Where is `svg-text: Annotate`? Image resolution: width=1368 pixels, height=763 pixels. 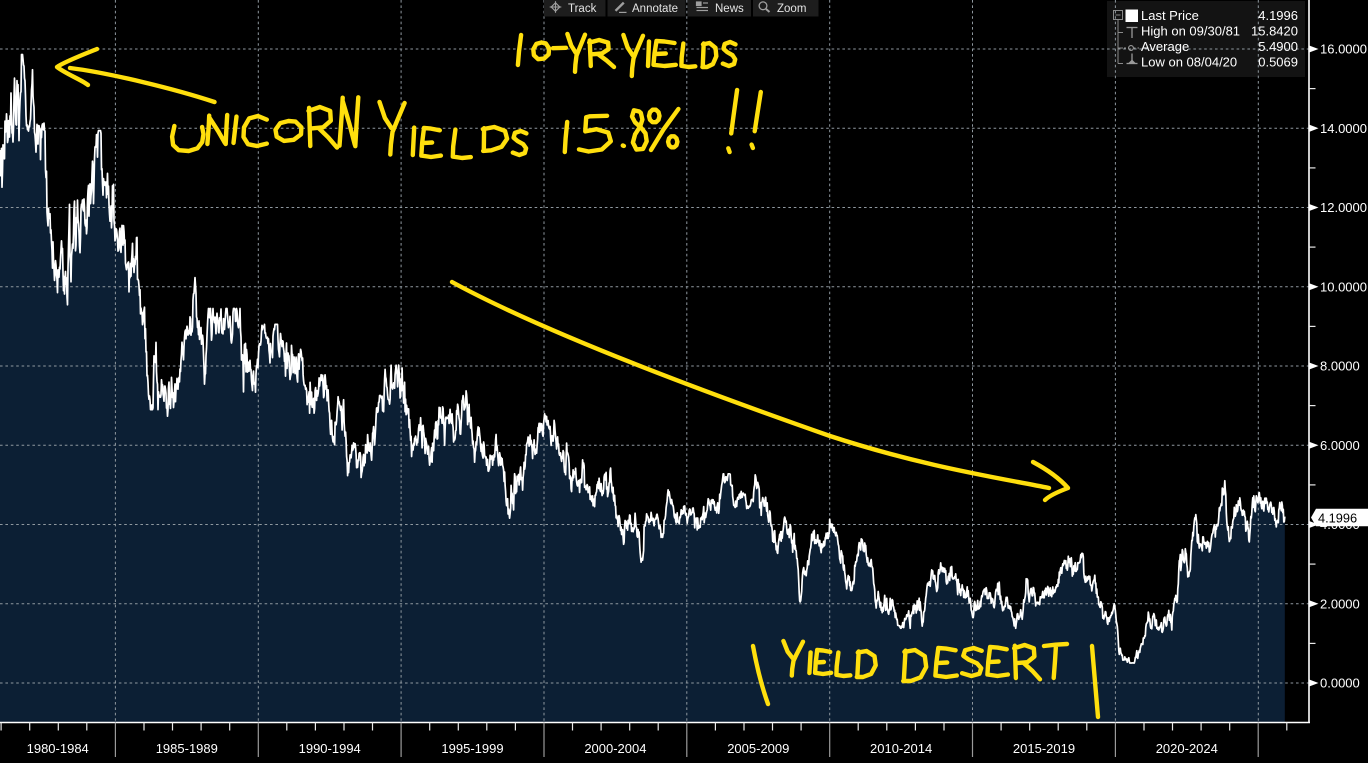 svg-text: Annotate is located at coordinates (655, 9).